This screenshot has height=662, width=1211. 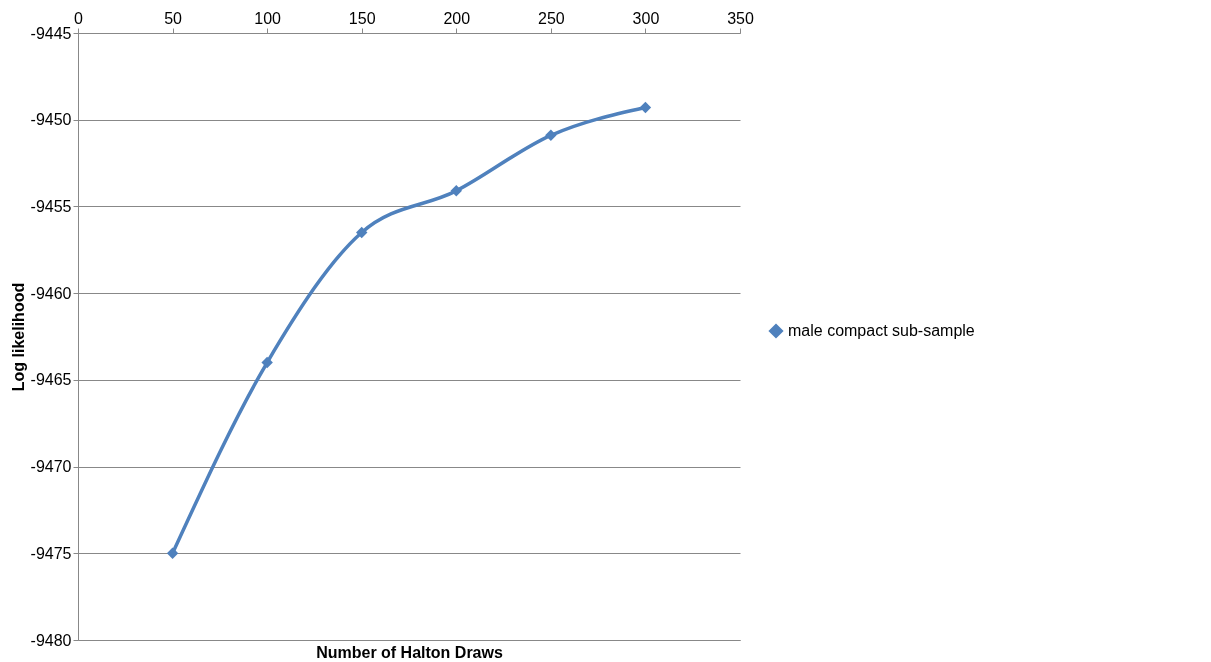 What do you see at coordinates (51, 33) in the screenshot?
I see `y-tick-label: -9445` at bounding box center [51, 33].